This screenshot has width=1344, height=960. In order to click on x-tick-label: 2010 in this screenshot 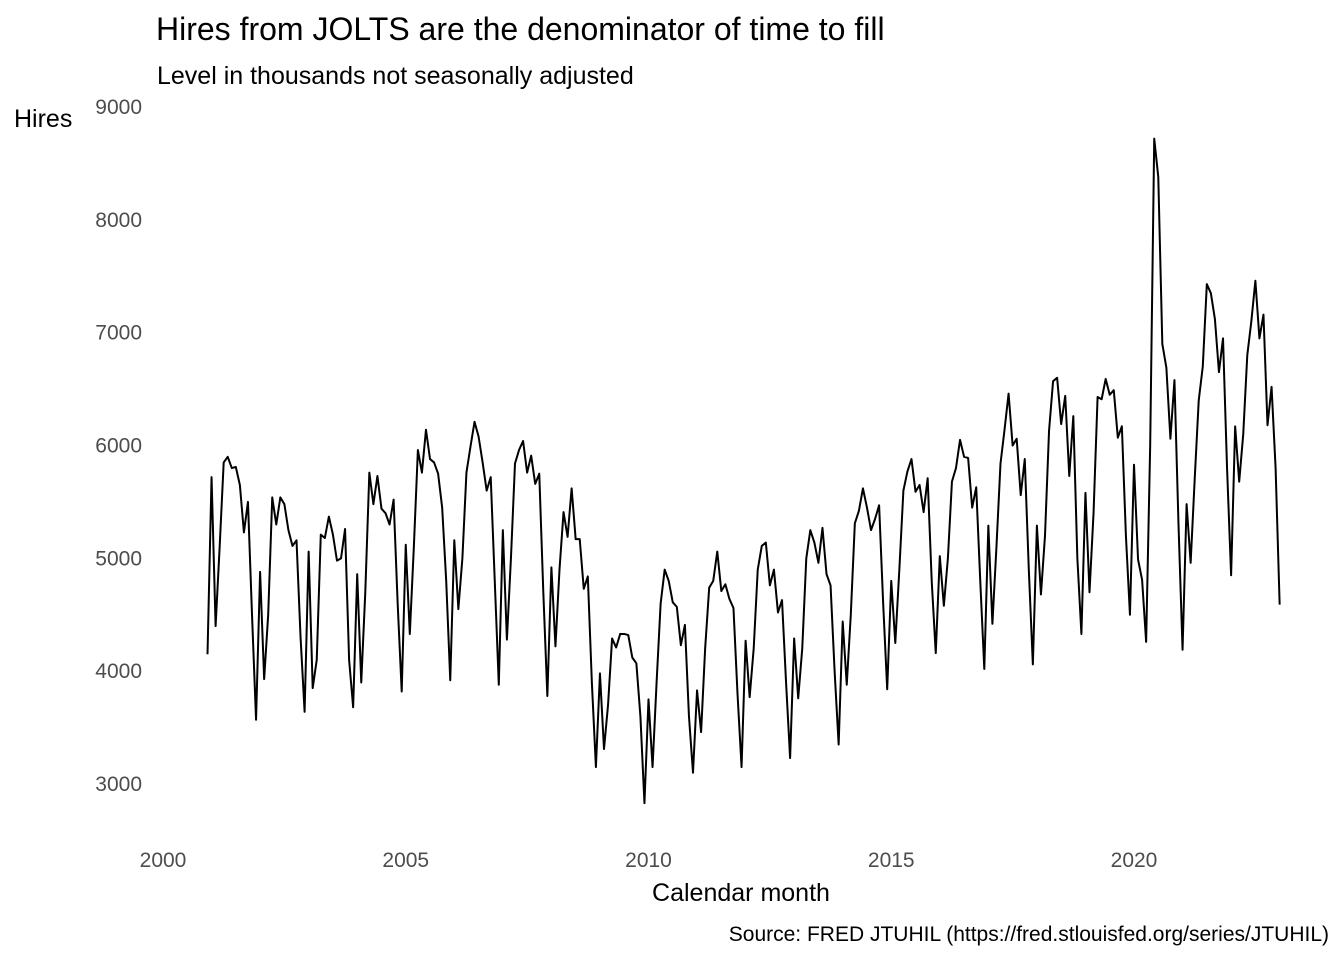, I will do `click(648, 860)`.